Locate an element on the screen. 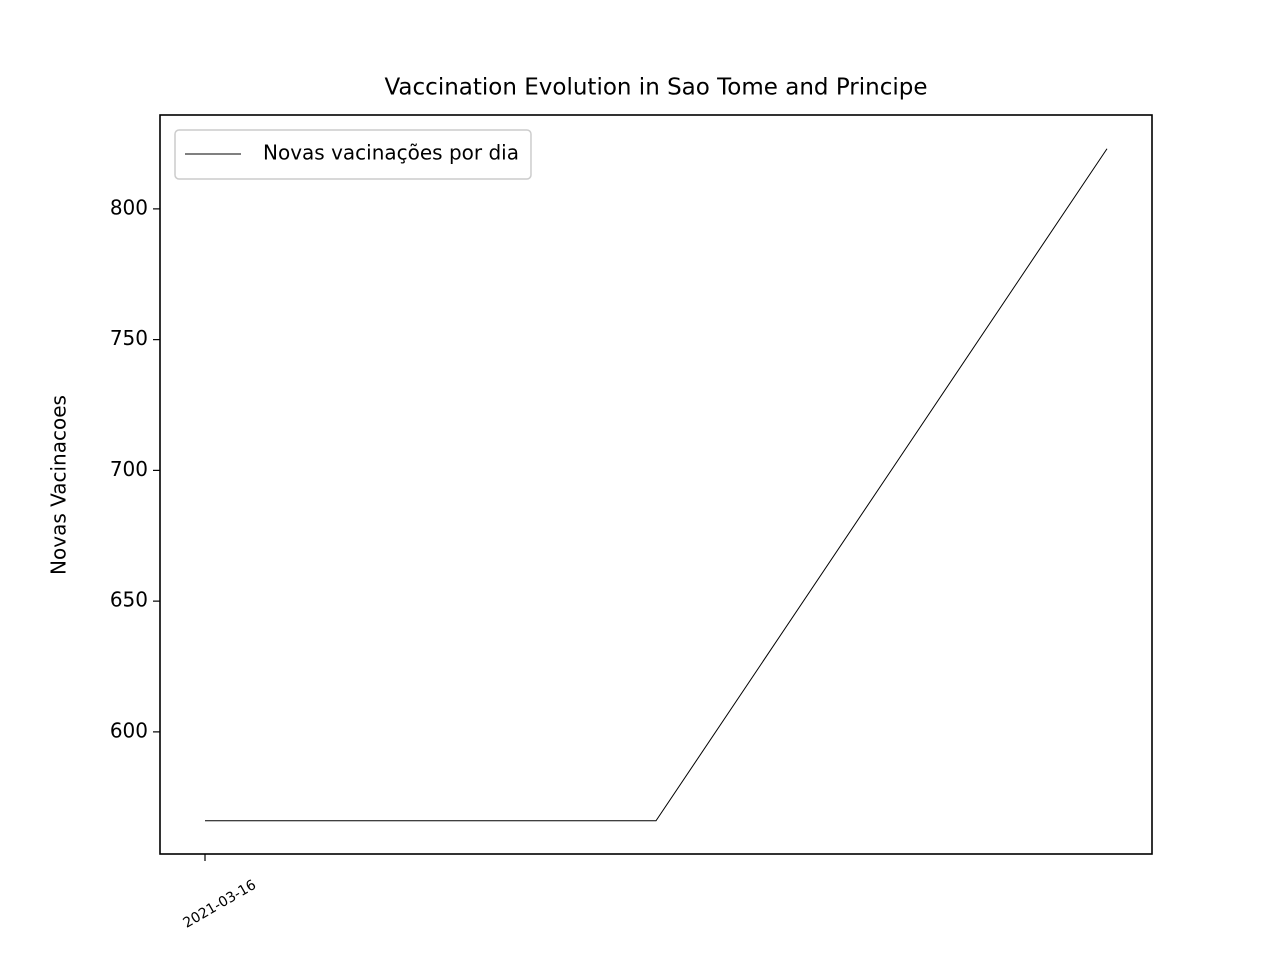 The image size is (1280, 960). y-tick-label: 600 is located at coordinates (129, 730).